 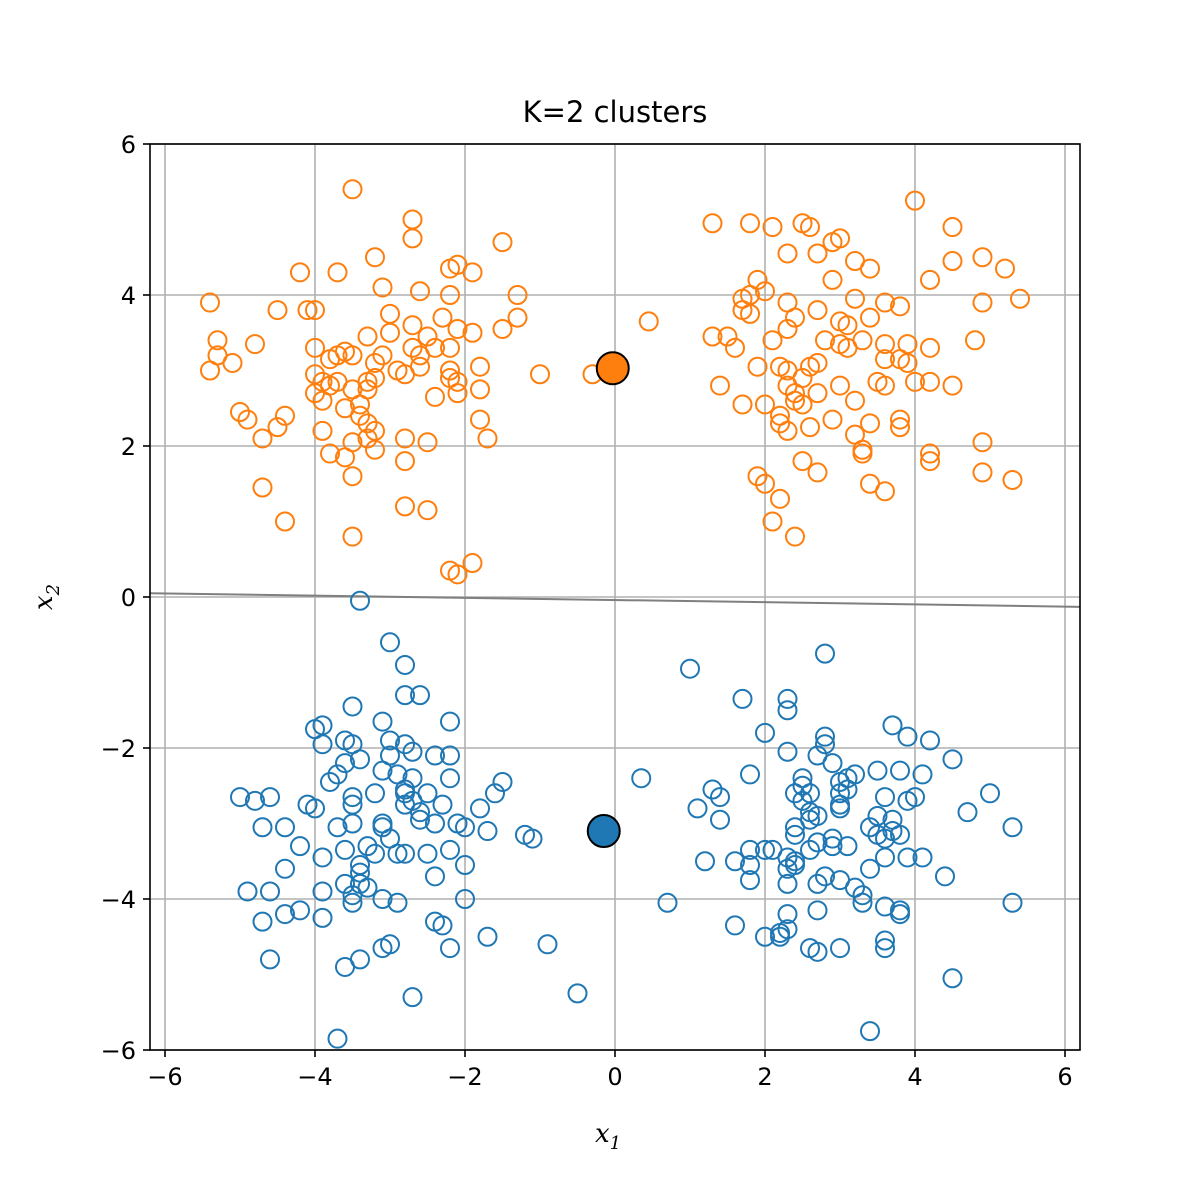 What do you see at coordinates (614, 1077) in the screenshot?
I see `x-tick-label: 0` at bounding box center [614, 1077].